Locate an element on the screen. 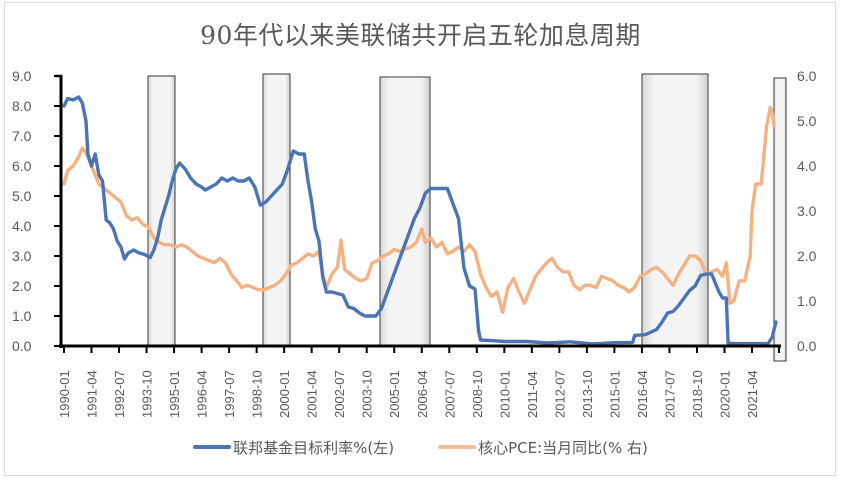  chart-title: 90年代以来美联储共开启五轮加息周期 is located at coordinates (420, 35).